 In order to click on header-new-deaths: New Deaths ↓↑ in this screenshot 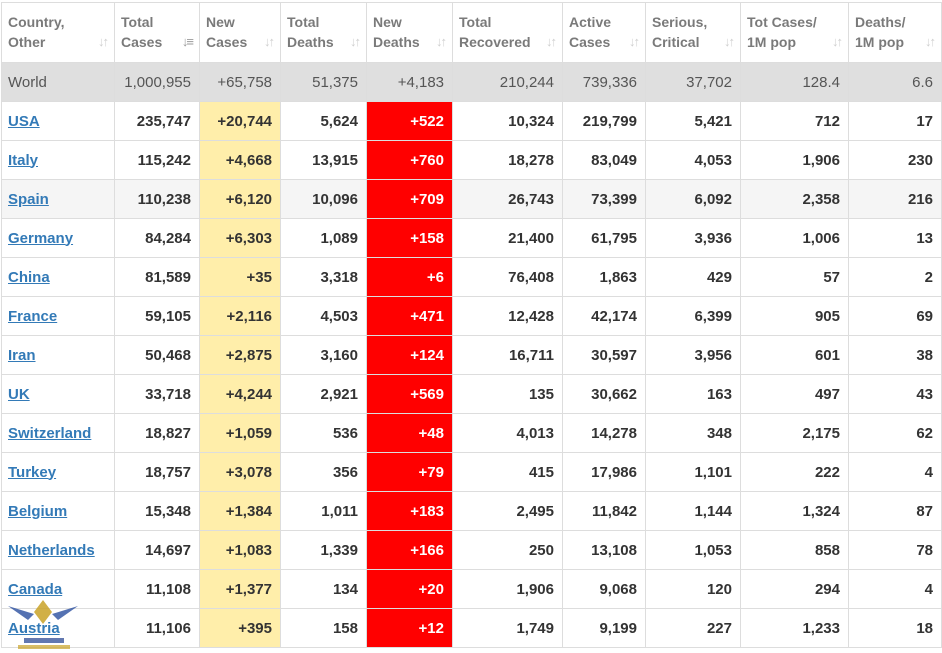, I will do `click(409, 32)`.